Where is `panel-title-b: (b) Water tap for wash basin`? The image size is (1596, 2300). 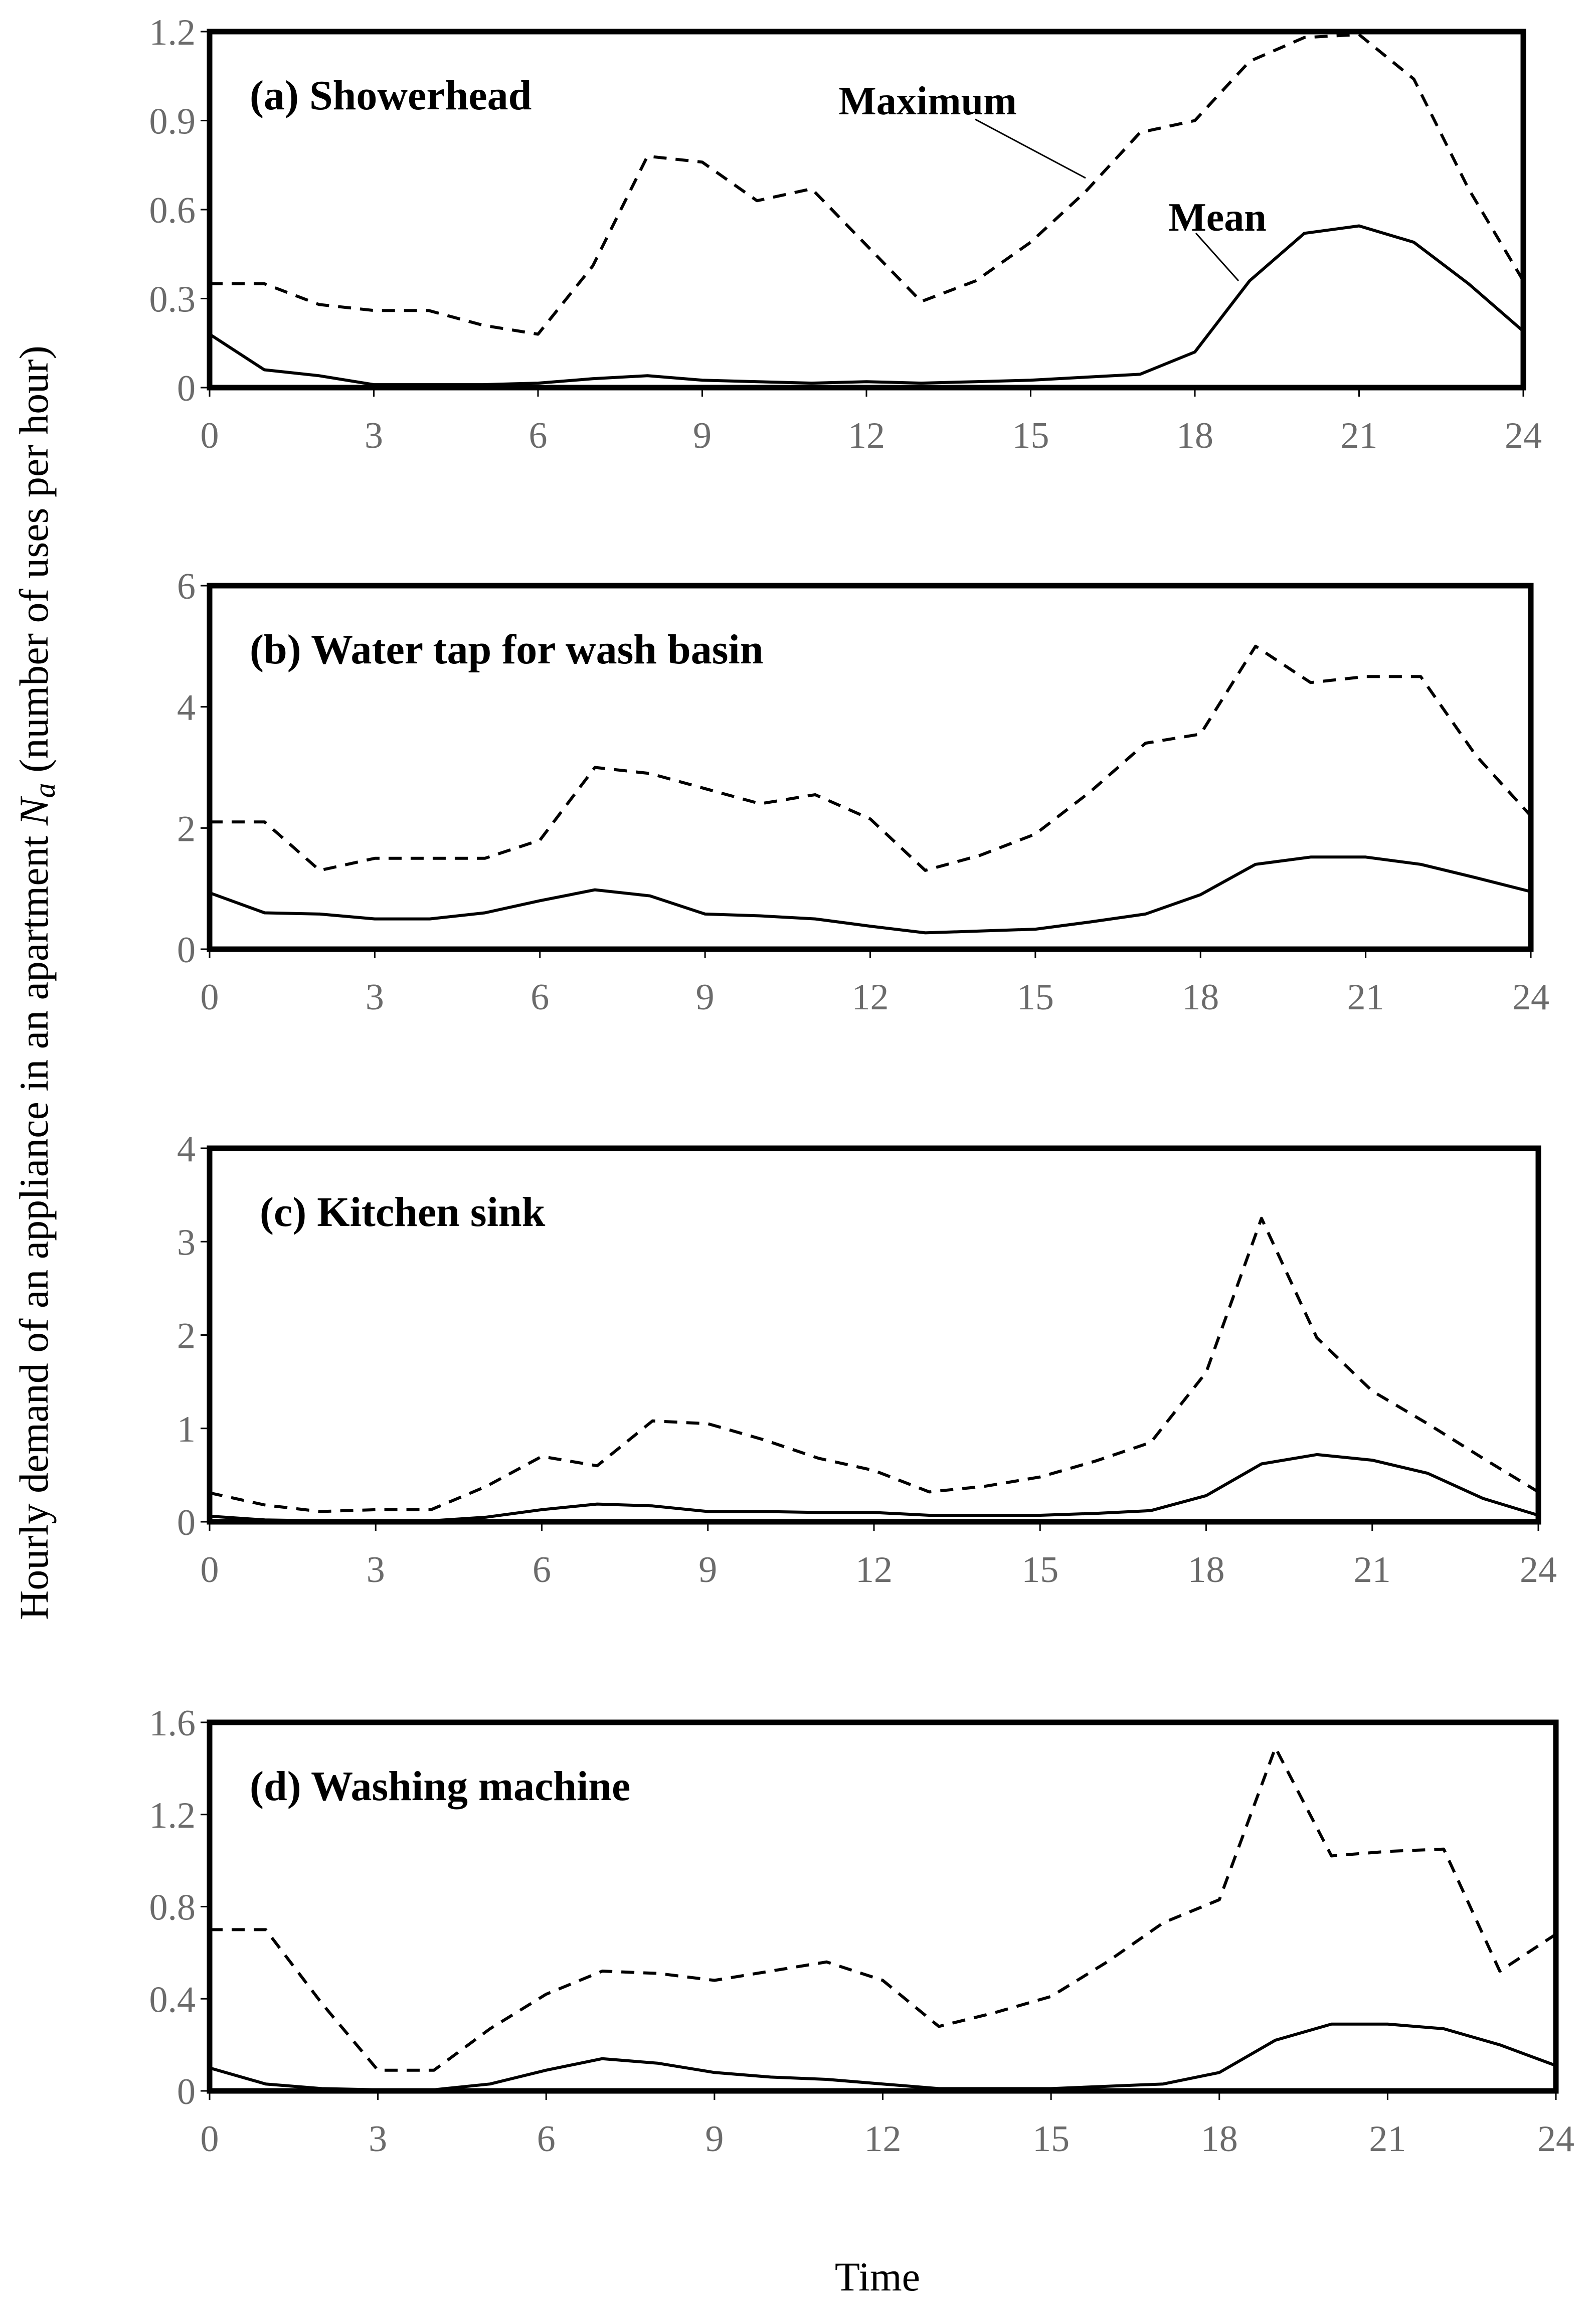 panel-title-b: (b) Water tap for wash basin is located at coordinates (507, 649).